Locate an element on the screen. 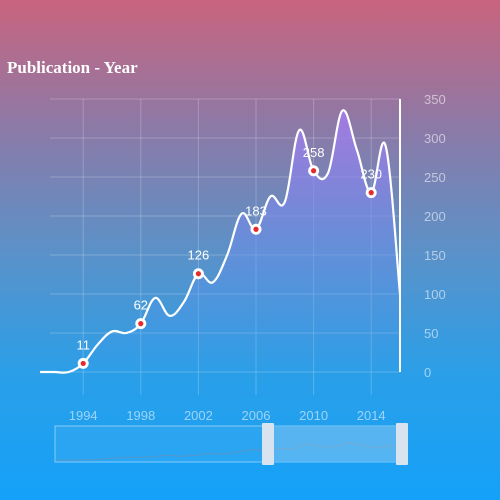  datazoom-handle-start is located at coordinates (268, 444).